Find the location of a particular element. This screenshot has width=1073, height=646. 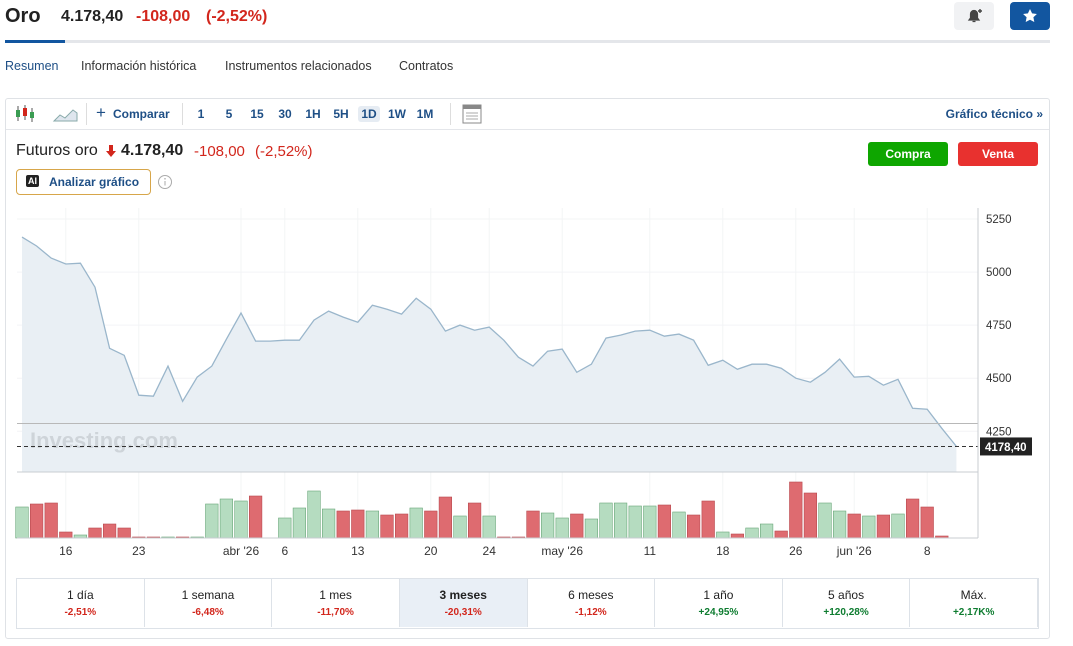

compare-button: Comparar is located at coordinates (141, 114).